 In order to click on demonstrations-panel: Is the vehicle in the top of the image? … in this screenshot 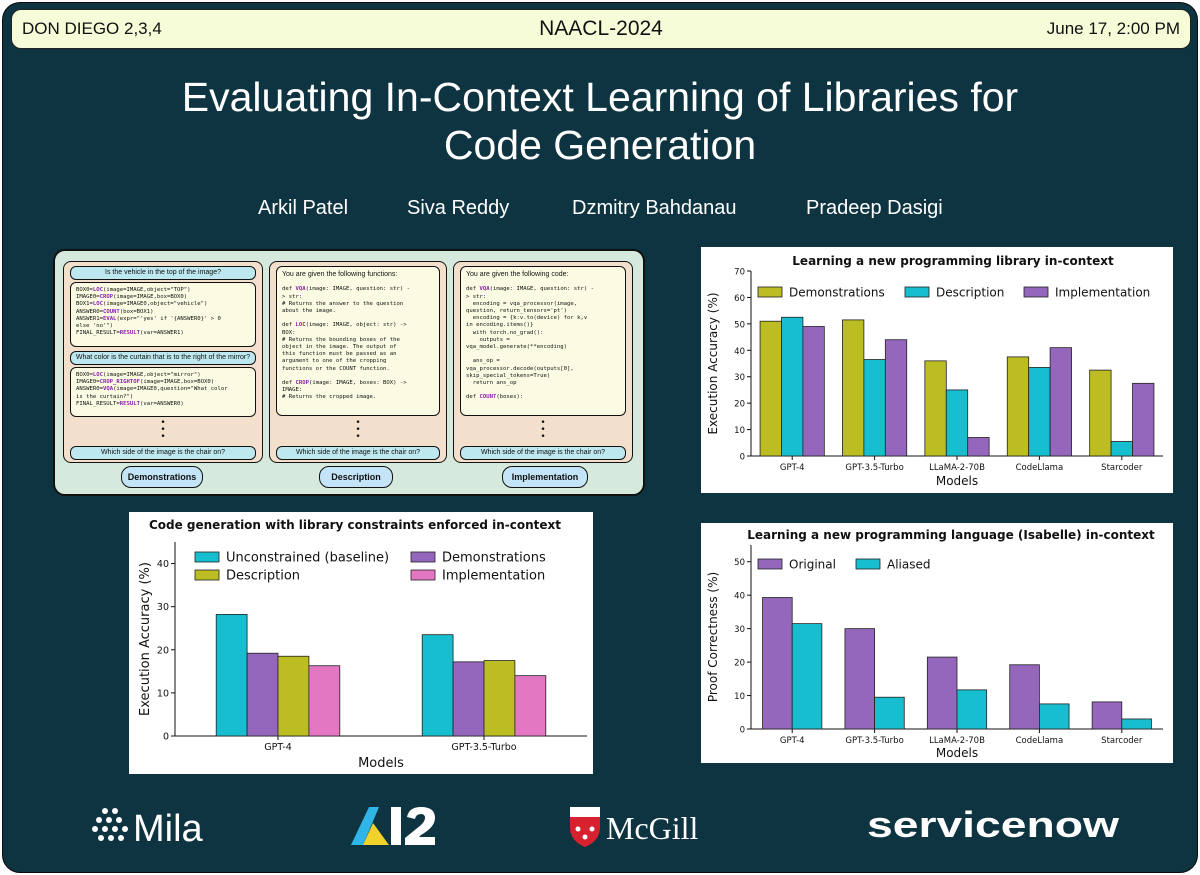, I will do `click(163, 362)`.